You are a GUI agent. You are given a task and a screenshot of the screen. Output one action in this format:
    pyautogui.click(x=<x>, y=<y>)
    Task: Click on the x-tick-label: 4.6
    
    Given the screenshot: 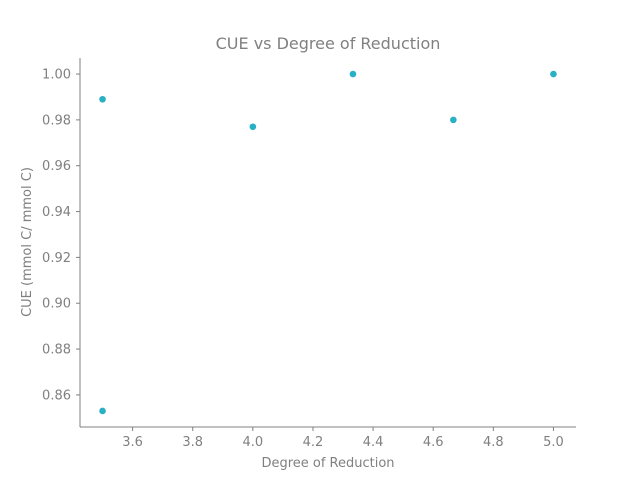 What is the action you would take?
    pyautogui.click(x=433, y=442)
    